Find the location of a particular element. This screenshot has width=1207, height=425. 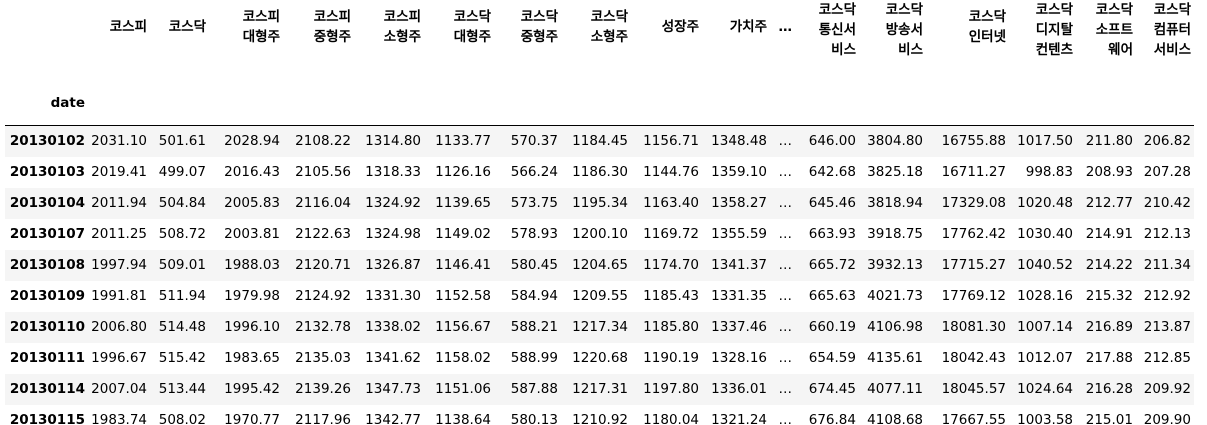

table-cell: 1355.59 is located at coordinates (739, 234).